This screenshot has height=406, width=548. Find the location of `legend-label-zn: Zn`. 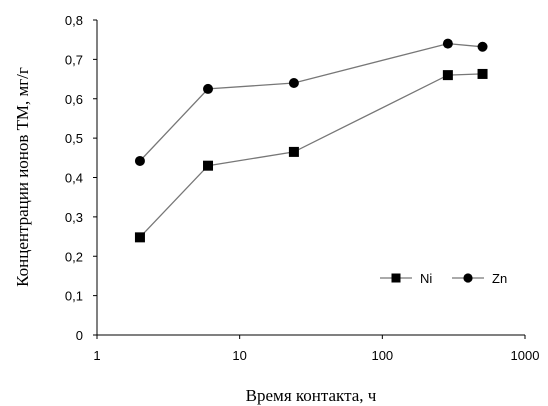

legend-label-zn: Zn is located at coordinates (499, 278).